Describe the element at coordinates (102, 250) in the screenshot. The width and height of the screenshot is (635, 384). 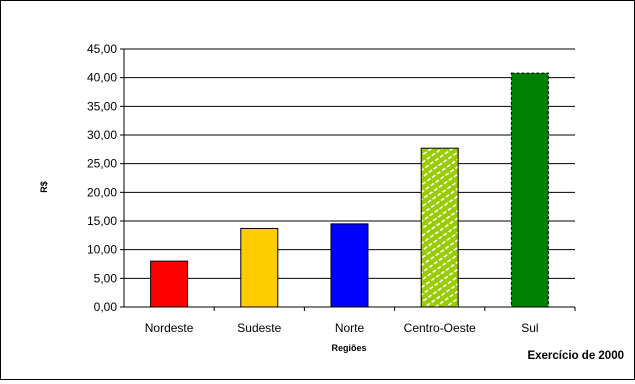
I see `y-tick-label: 10,00` at that location.